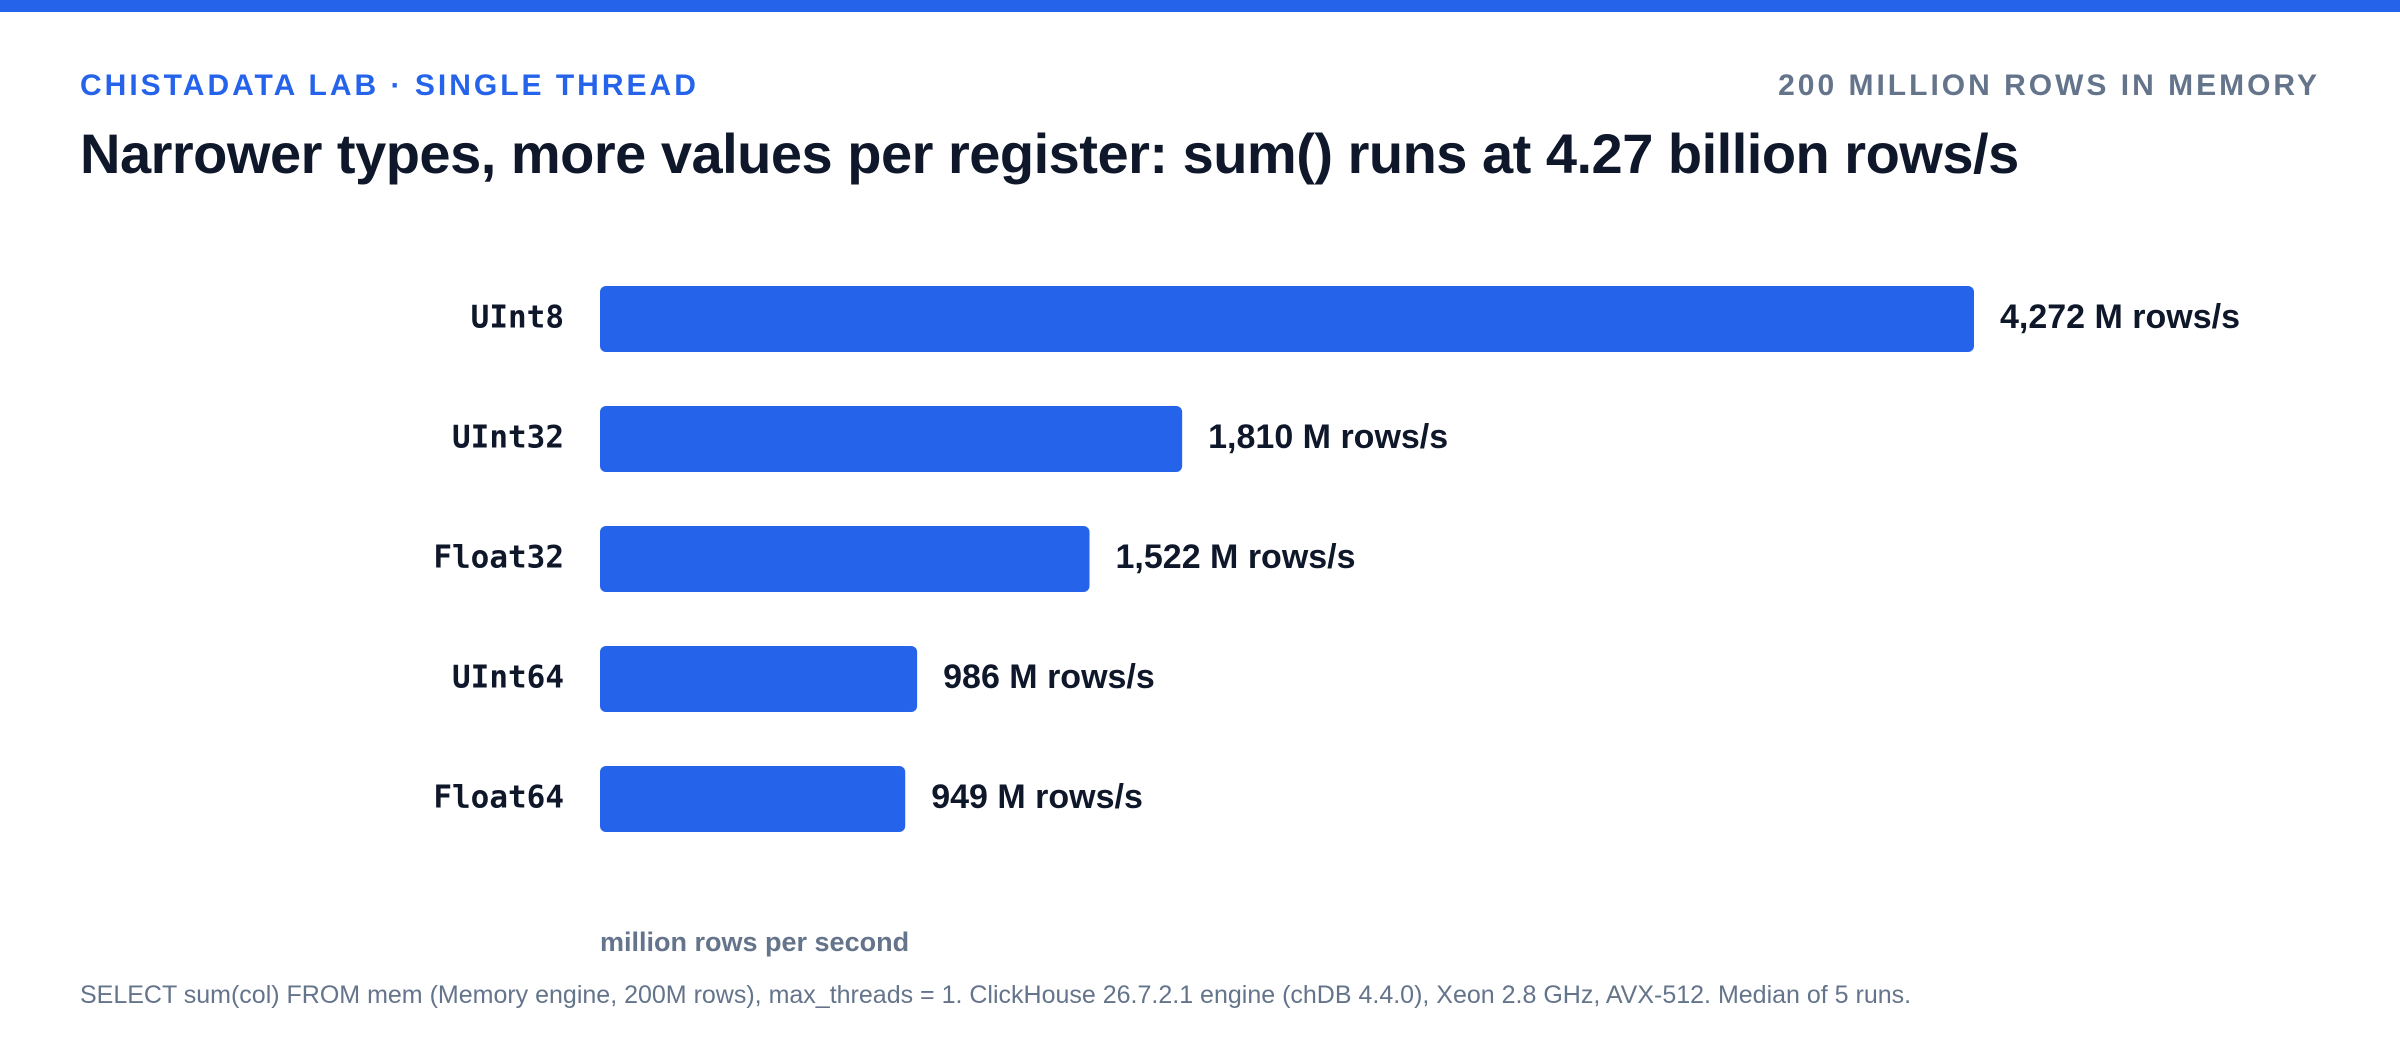  What do you see at coordinates (508, 678) in the screenshot?
I see `category-label-uint64: UInt64` at bounding box center [508, 678].